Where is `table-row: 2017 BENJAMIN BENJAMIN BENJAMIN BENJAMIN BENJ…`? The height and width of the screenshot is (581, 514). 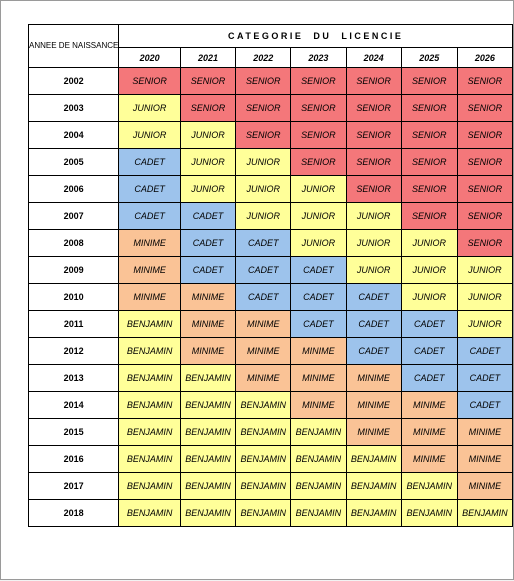
table-row: 2017 BENJAMIN BENJAMIN BENJAMIN BENJAMIN BENJ… is located at coordinates (270, 486).